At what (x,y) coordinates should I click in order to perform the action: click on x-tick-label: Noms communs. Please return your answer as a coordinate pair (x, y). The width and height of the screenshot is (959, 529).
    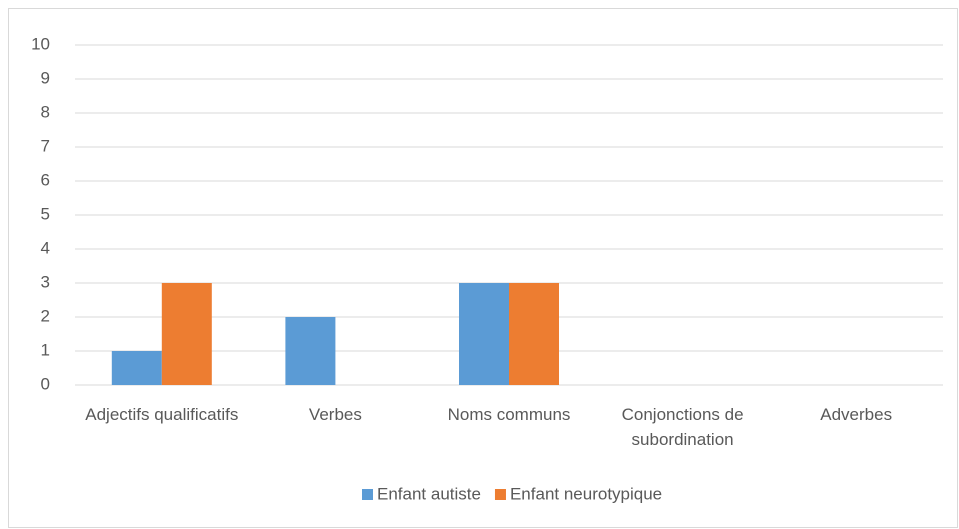
    Looking at the image, I should click on (509, 414).